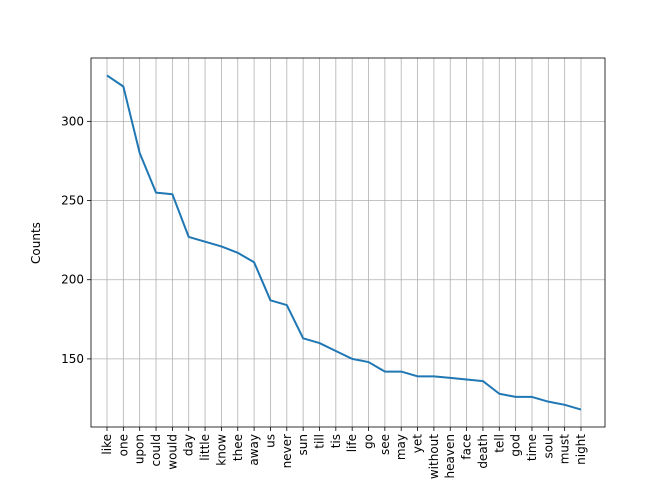 The width and height of the screenshot is (672, 480). Describe the element at coordinates (434, 456) in the screenshot. I see `x-tick-label: without` at that location.